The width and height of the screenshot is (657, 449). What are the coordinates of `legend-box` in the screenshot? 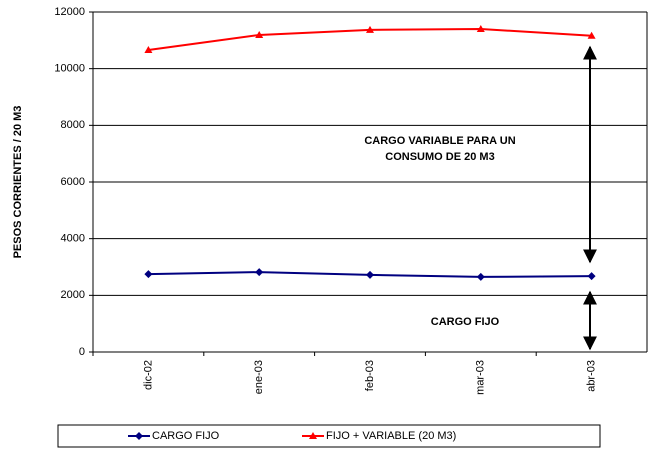 It's located at (329, 436).